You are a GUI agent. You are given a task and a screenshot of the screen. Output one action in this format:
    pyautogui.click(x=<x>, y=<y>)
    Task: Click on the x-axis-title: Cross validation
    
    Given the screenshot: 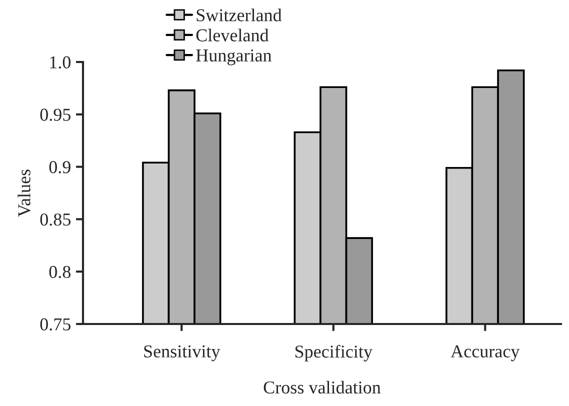 What is the action you would take?
    pyautogui.click(x=322, y=387)
    